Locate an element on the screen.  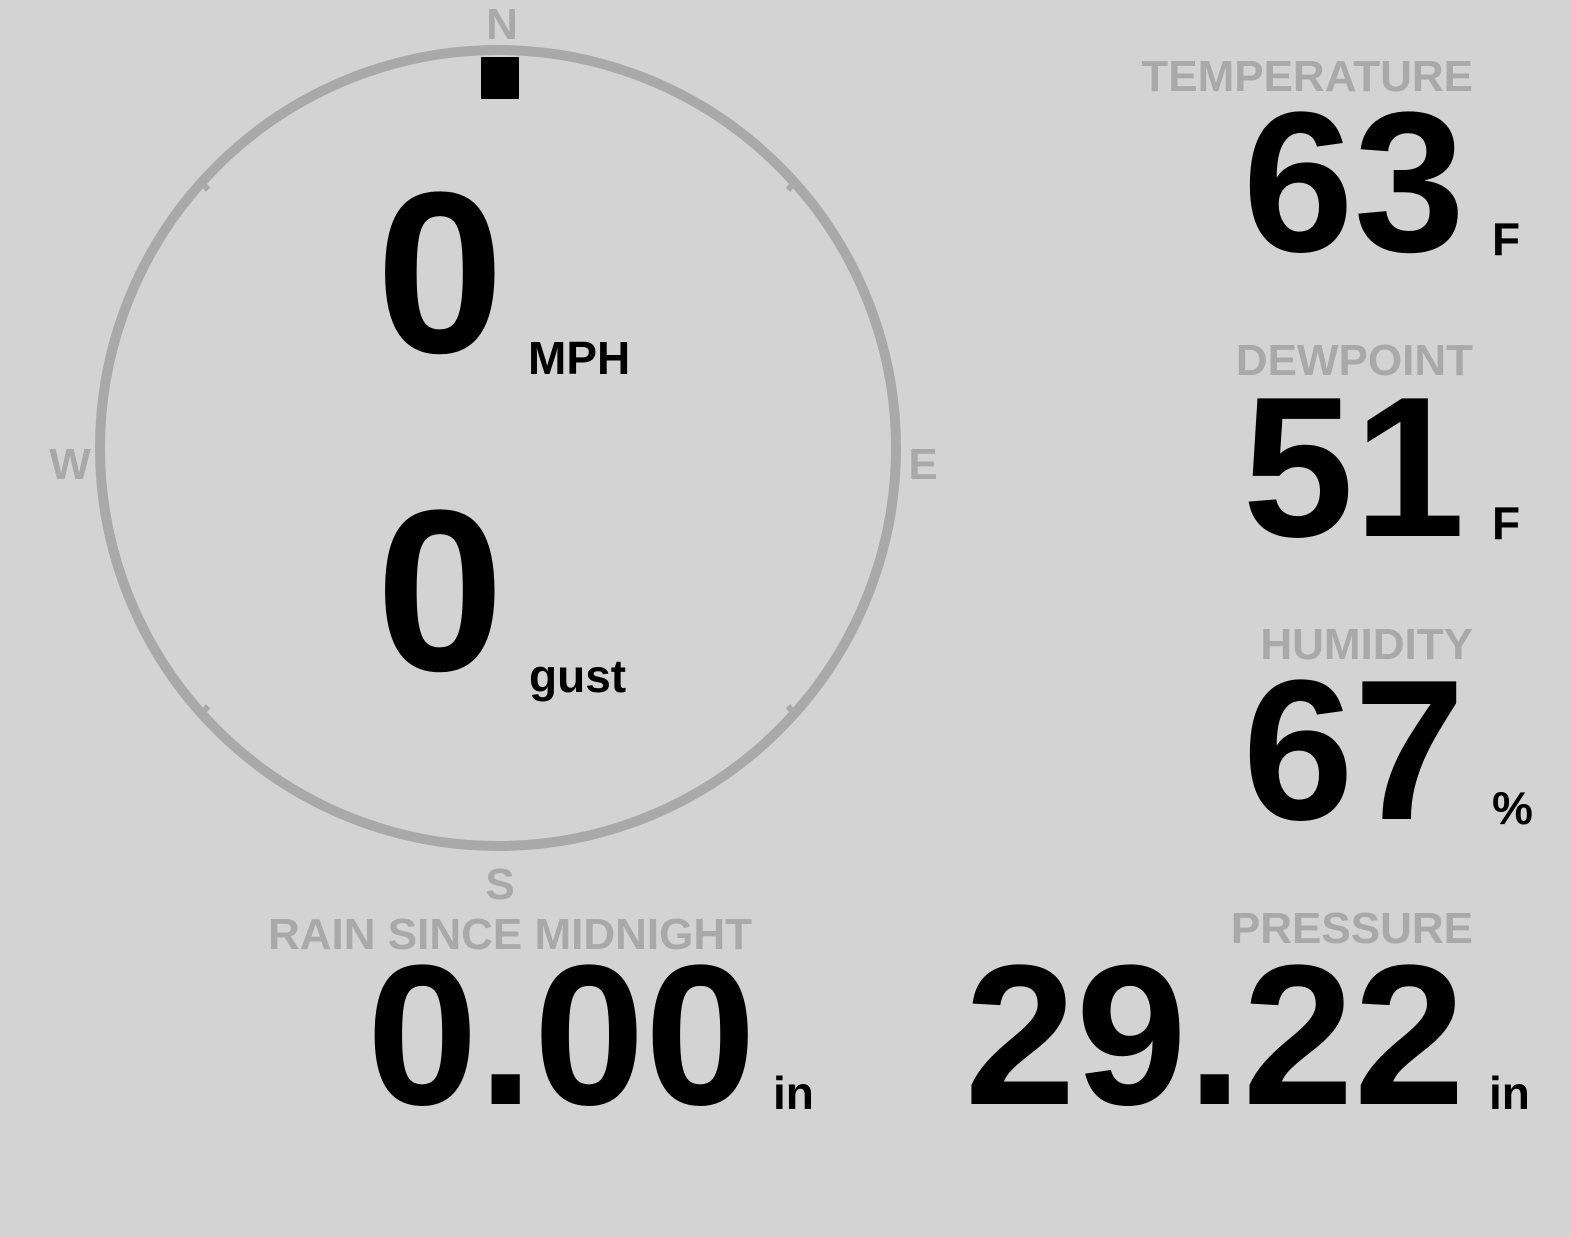
humidity-unit: % is located at coordinates (1512, 808).